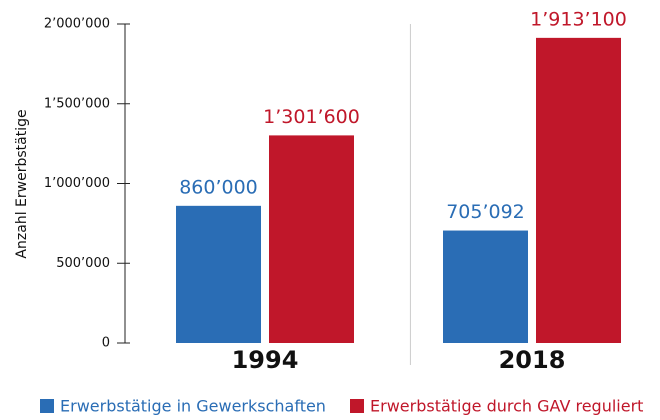 This screenshot has height=420, width=660. Describe the element at coordinates (218, 187) in the screenshot. I see `value-label: 860’000` at that location.